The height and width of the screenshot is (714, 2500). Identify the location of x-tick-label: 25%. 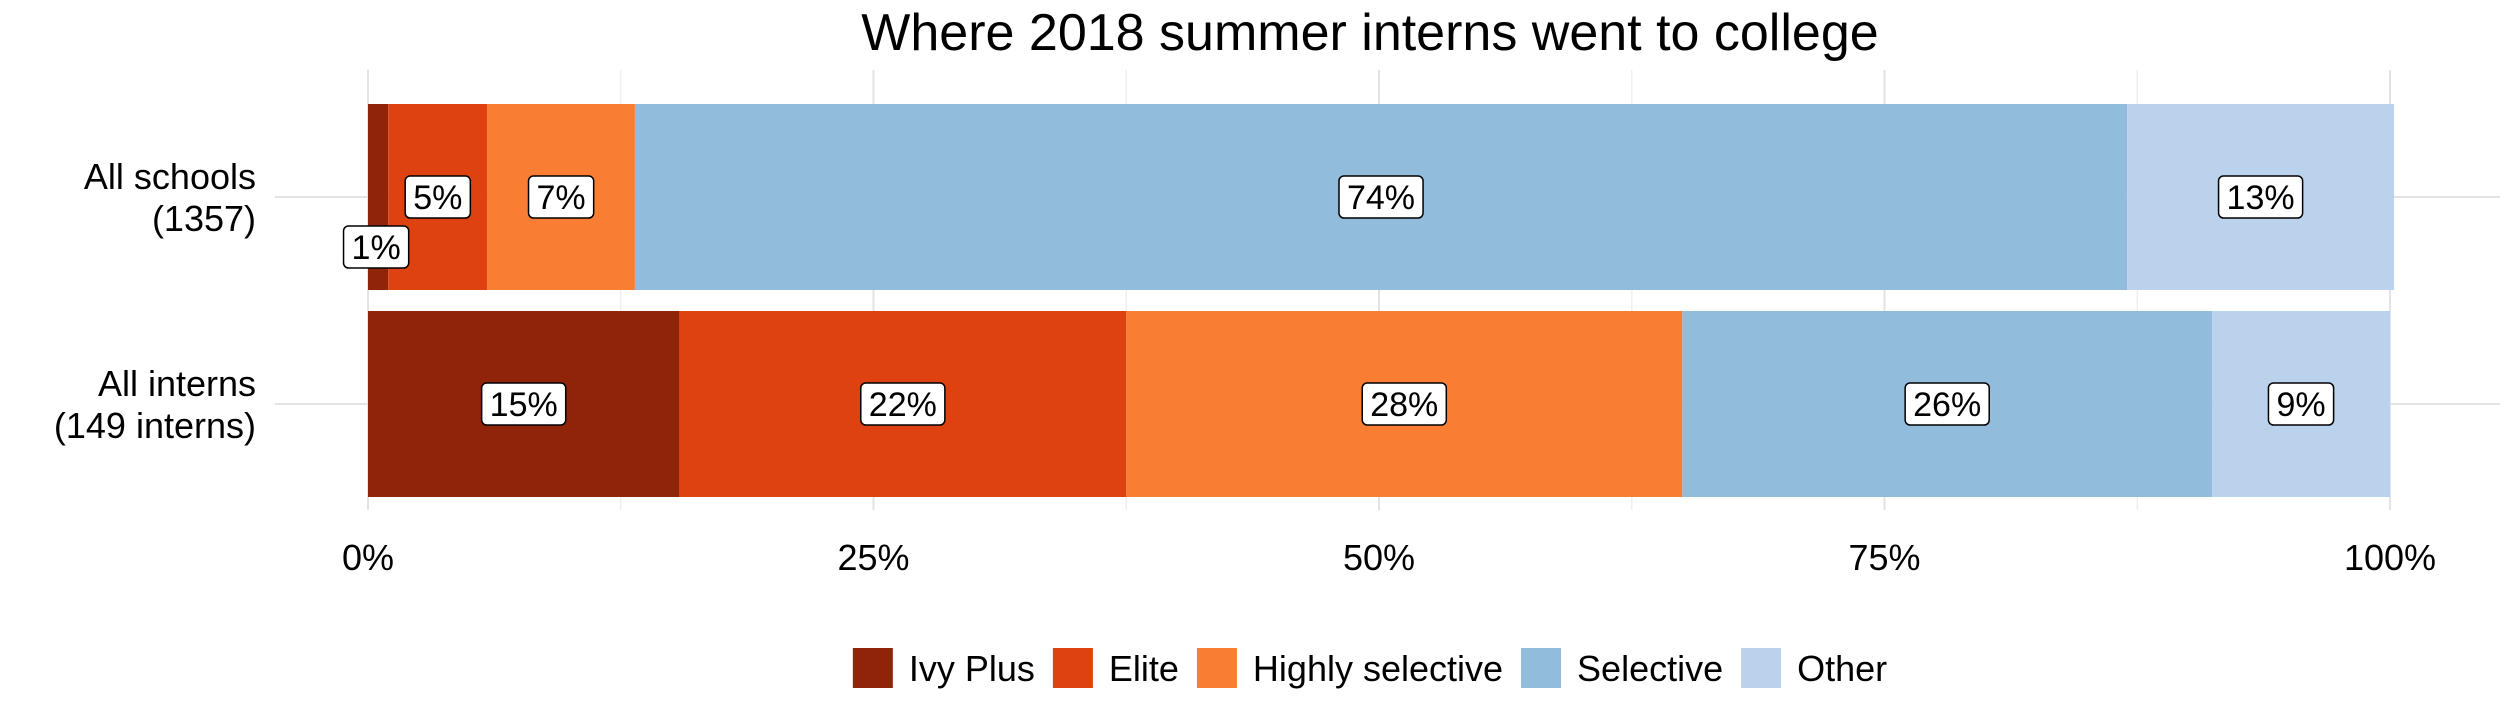
(873, 557).